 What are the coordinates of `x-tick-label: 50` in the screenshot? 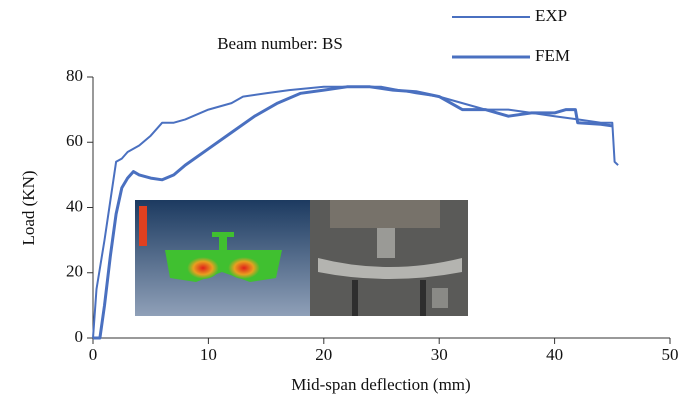 It's located at (670, 354).